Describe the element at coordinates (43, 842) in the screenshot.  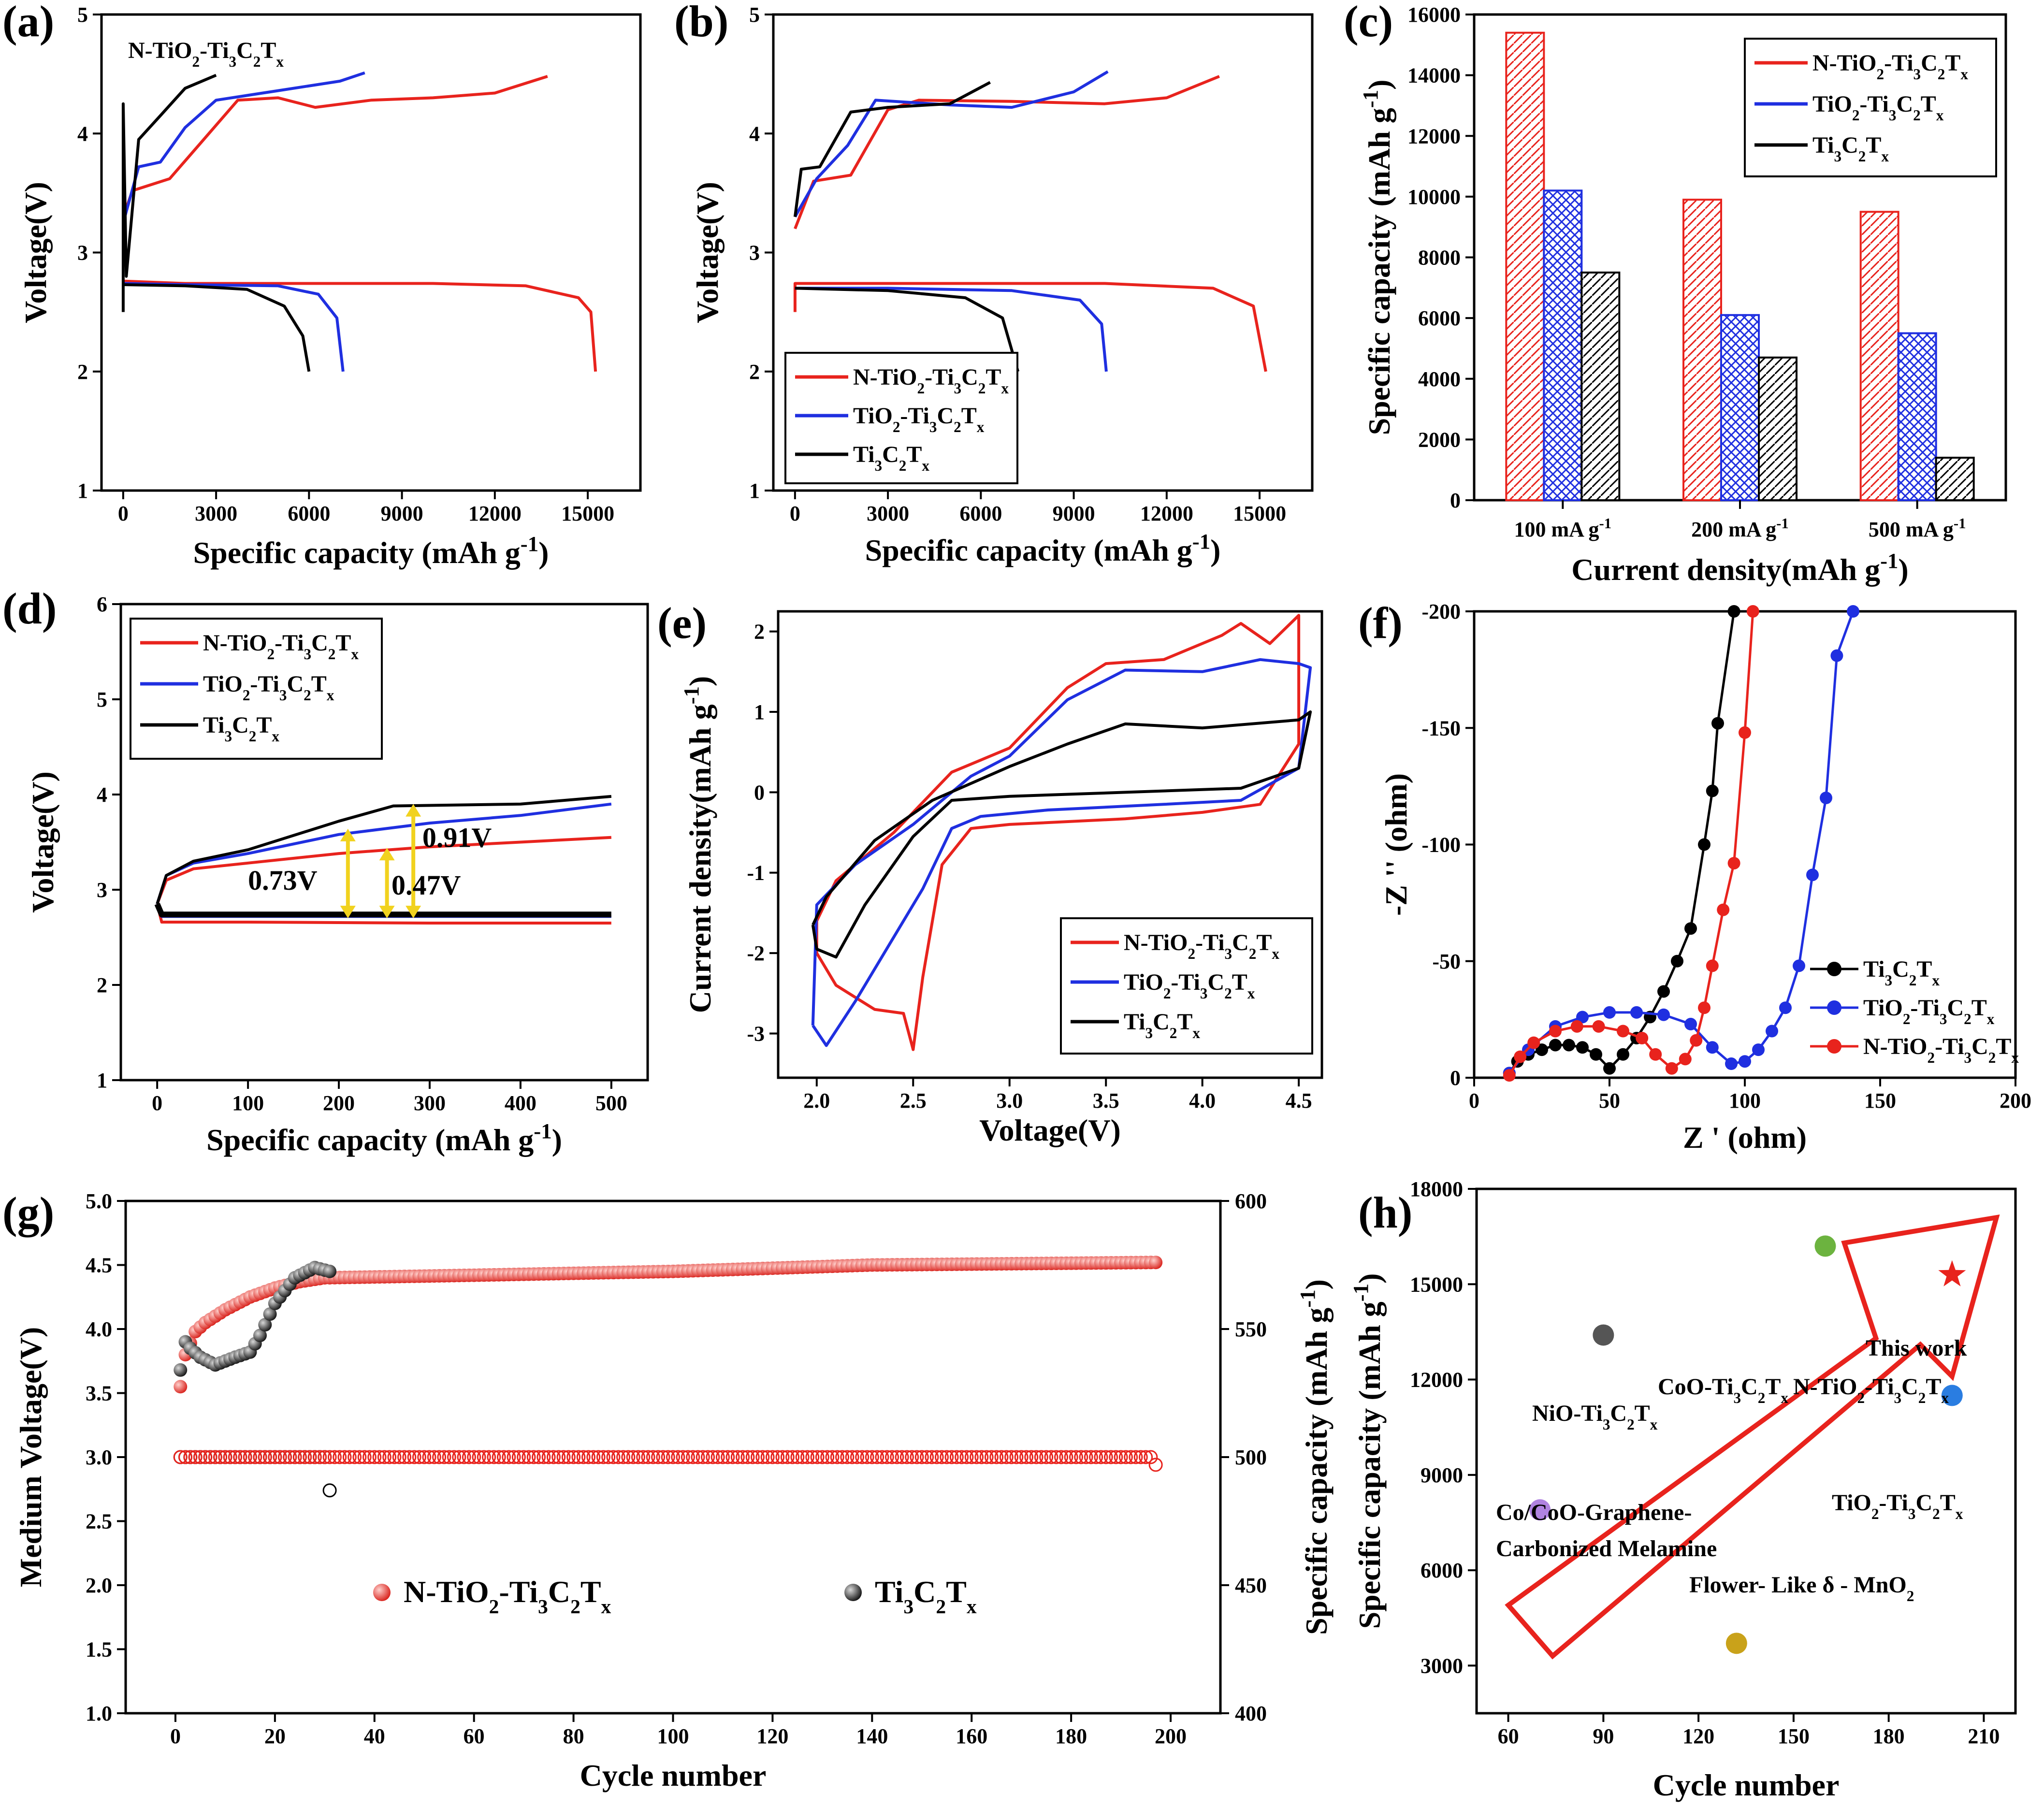
I see `y-axis-label: Voltage(V)` at that location.